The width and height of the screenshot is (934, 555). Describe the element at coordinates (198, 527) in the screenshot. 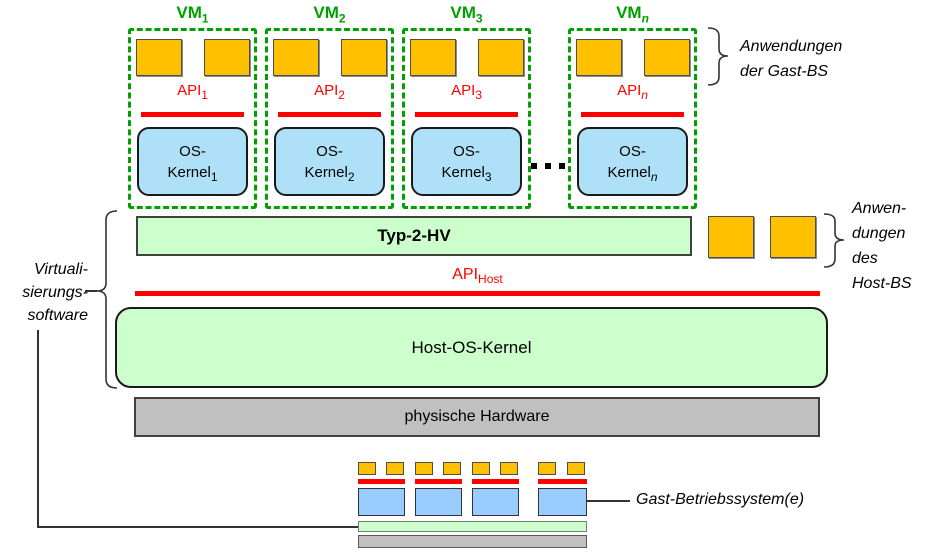

I see `virtualization-connector-horizontal` at that location.